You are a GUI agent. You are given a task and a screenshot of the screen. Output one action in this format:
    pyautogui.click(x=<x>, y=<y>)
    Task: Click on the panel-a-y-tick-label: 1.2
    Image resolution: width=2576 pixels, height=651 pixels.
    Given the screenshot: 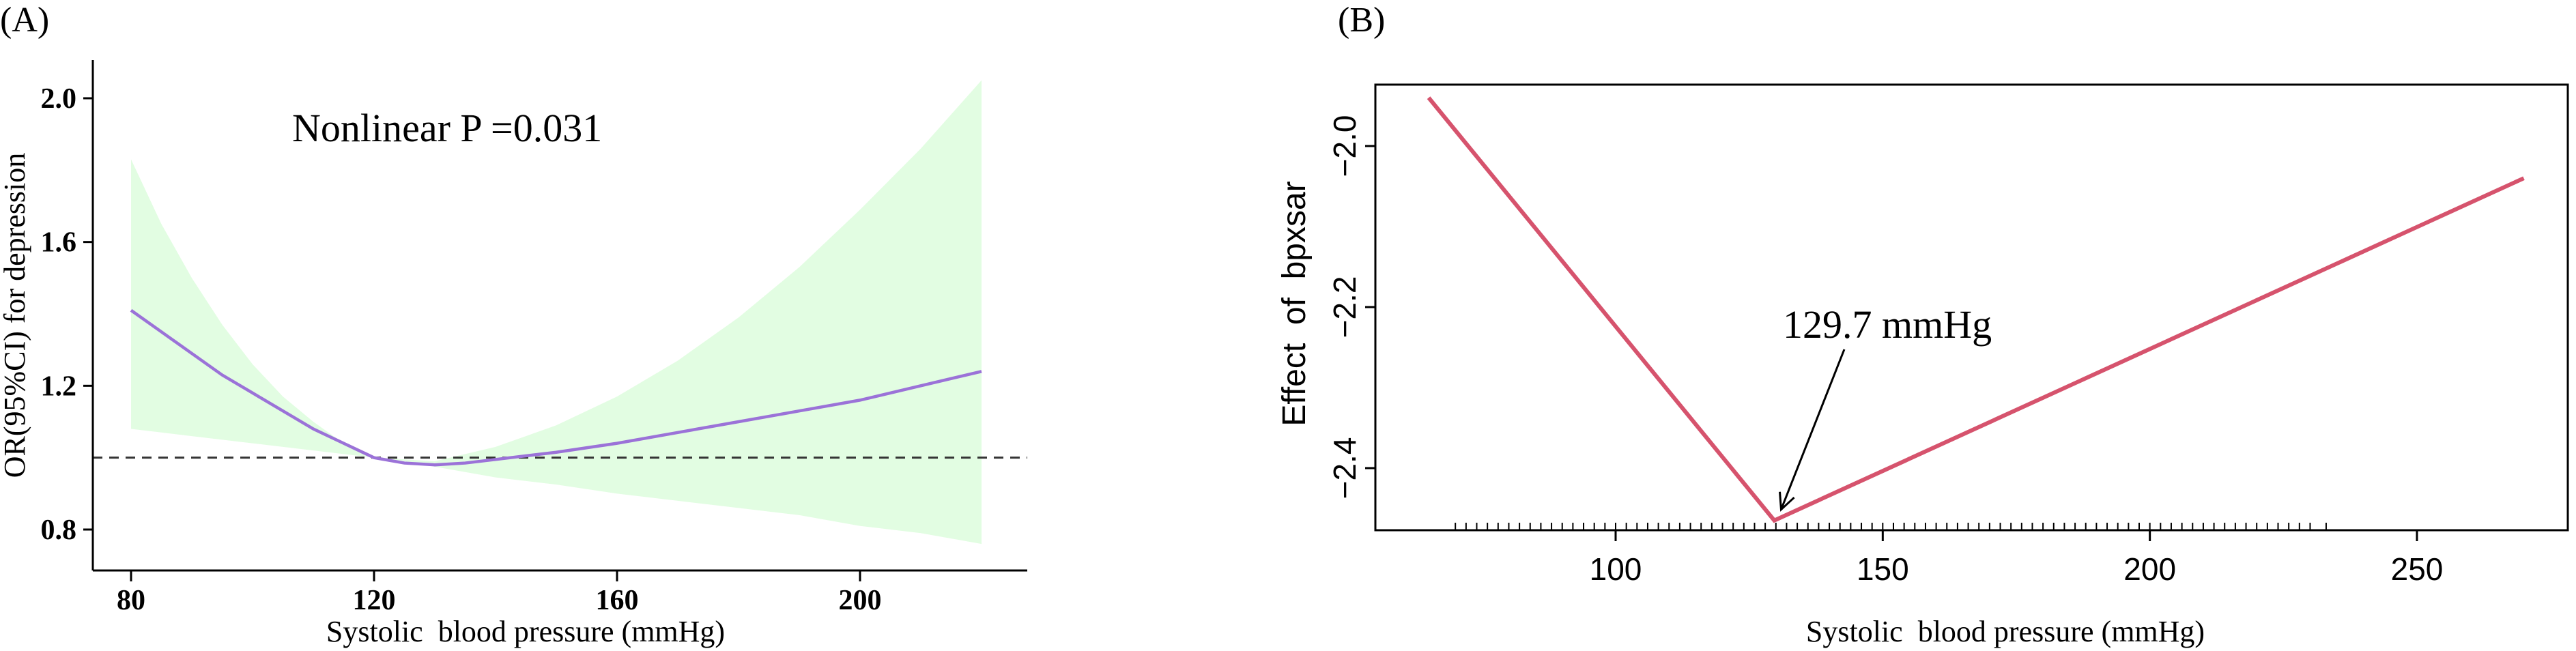 What is the action you would take?
    pyautogui.click(x=59, y=386)
    